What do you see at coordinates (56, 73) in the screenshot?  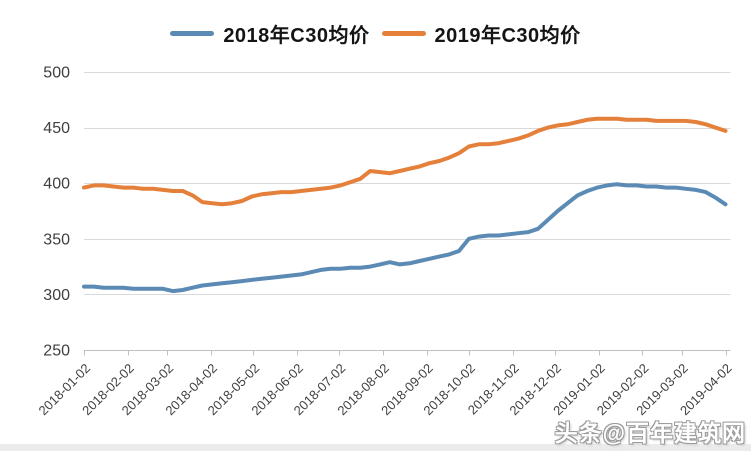 I see `y-tick-label: 500` at bounding box center [56, 73].